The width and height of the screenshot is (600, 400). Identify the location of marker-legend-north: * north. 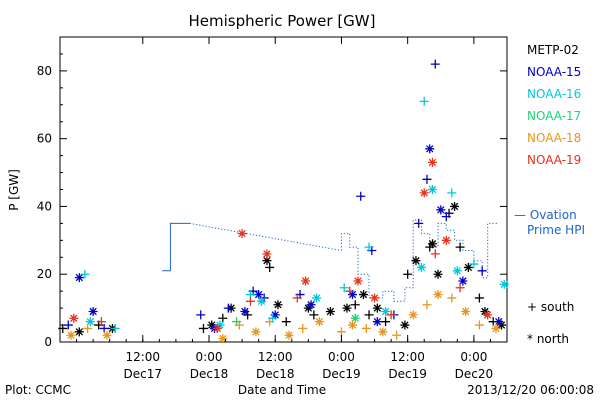
(548, 339).